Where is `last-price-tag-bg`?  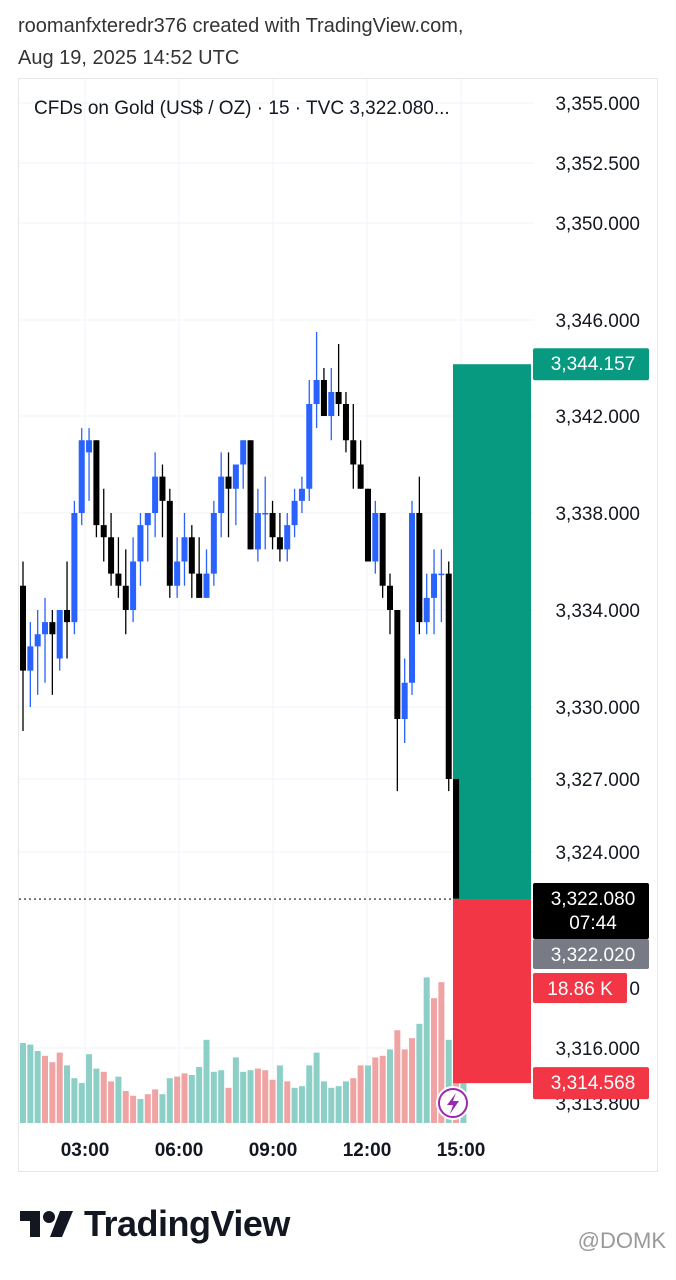
last-price-tag-bg is located at coordinates (591, 911).